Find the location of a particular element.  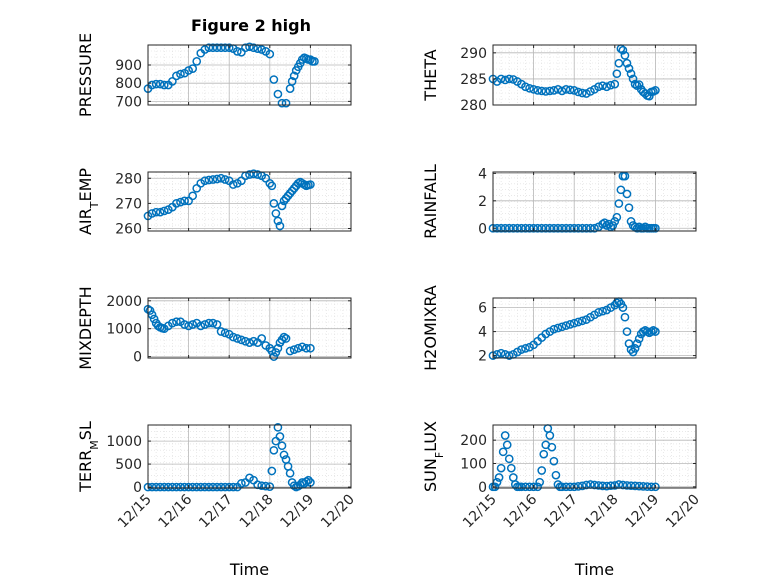

x-axis-label: Time is located at coordinates (594, 569).